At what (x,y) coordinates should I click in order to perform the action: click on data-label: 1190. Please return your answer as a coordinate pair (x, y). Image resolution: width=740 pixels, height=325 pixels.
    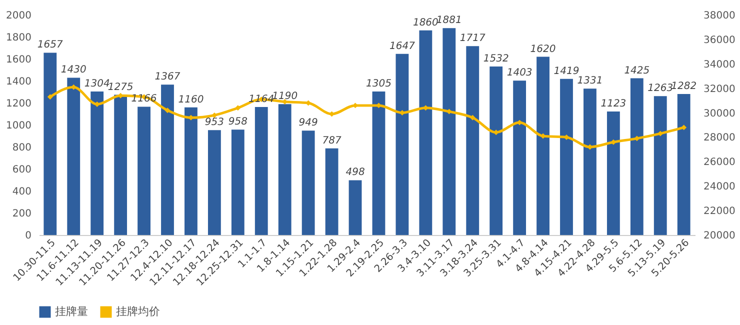
    Looking at the image, I should click on (285, 96).